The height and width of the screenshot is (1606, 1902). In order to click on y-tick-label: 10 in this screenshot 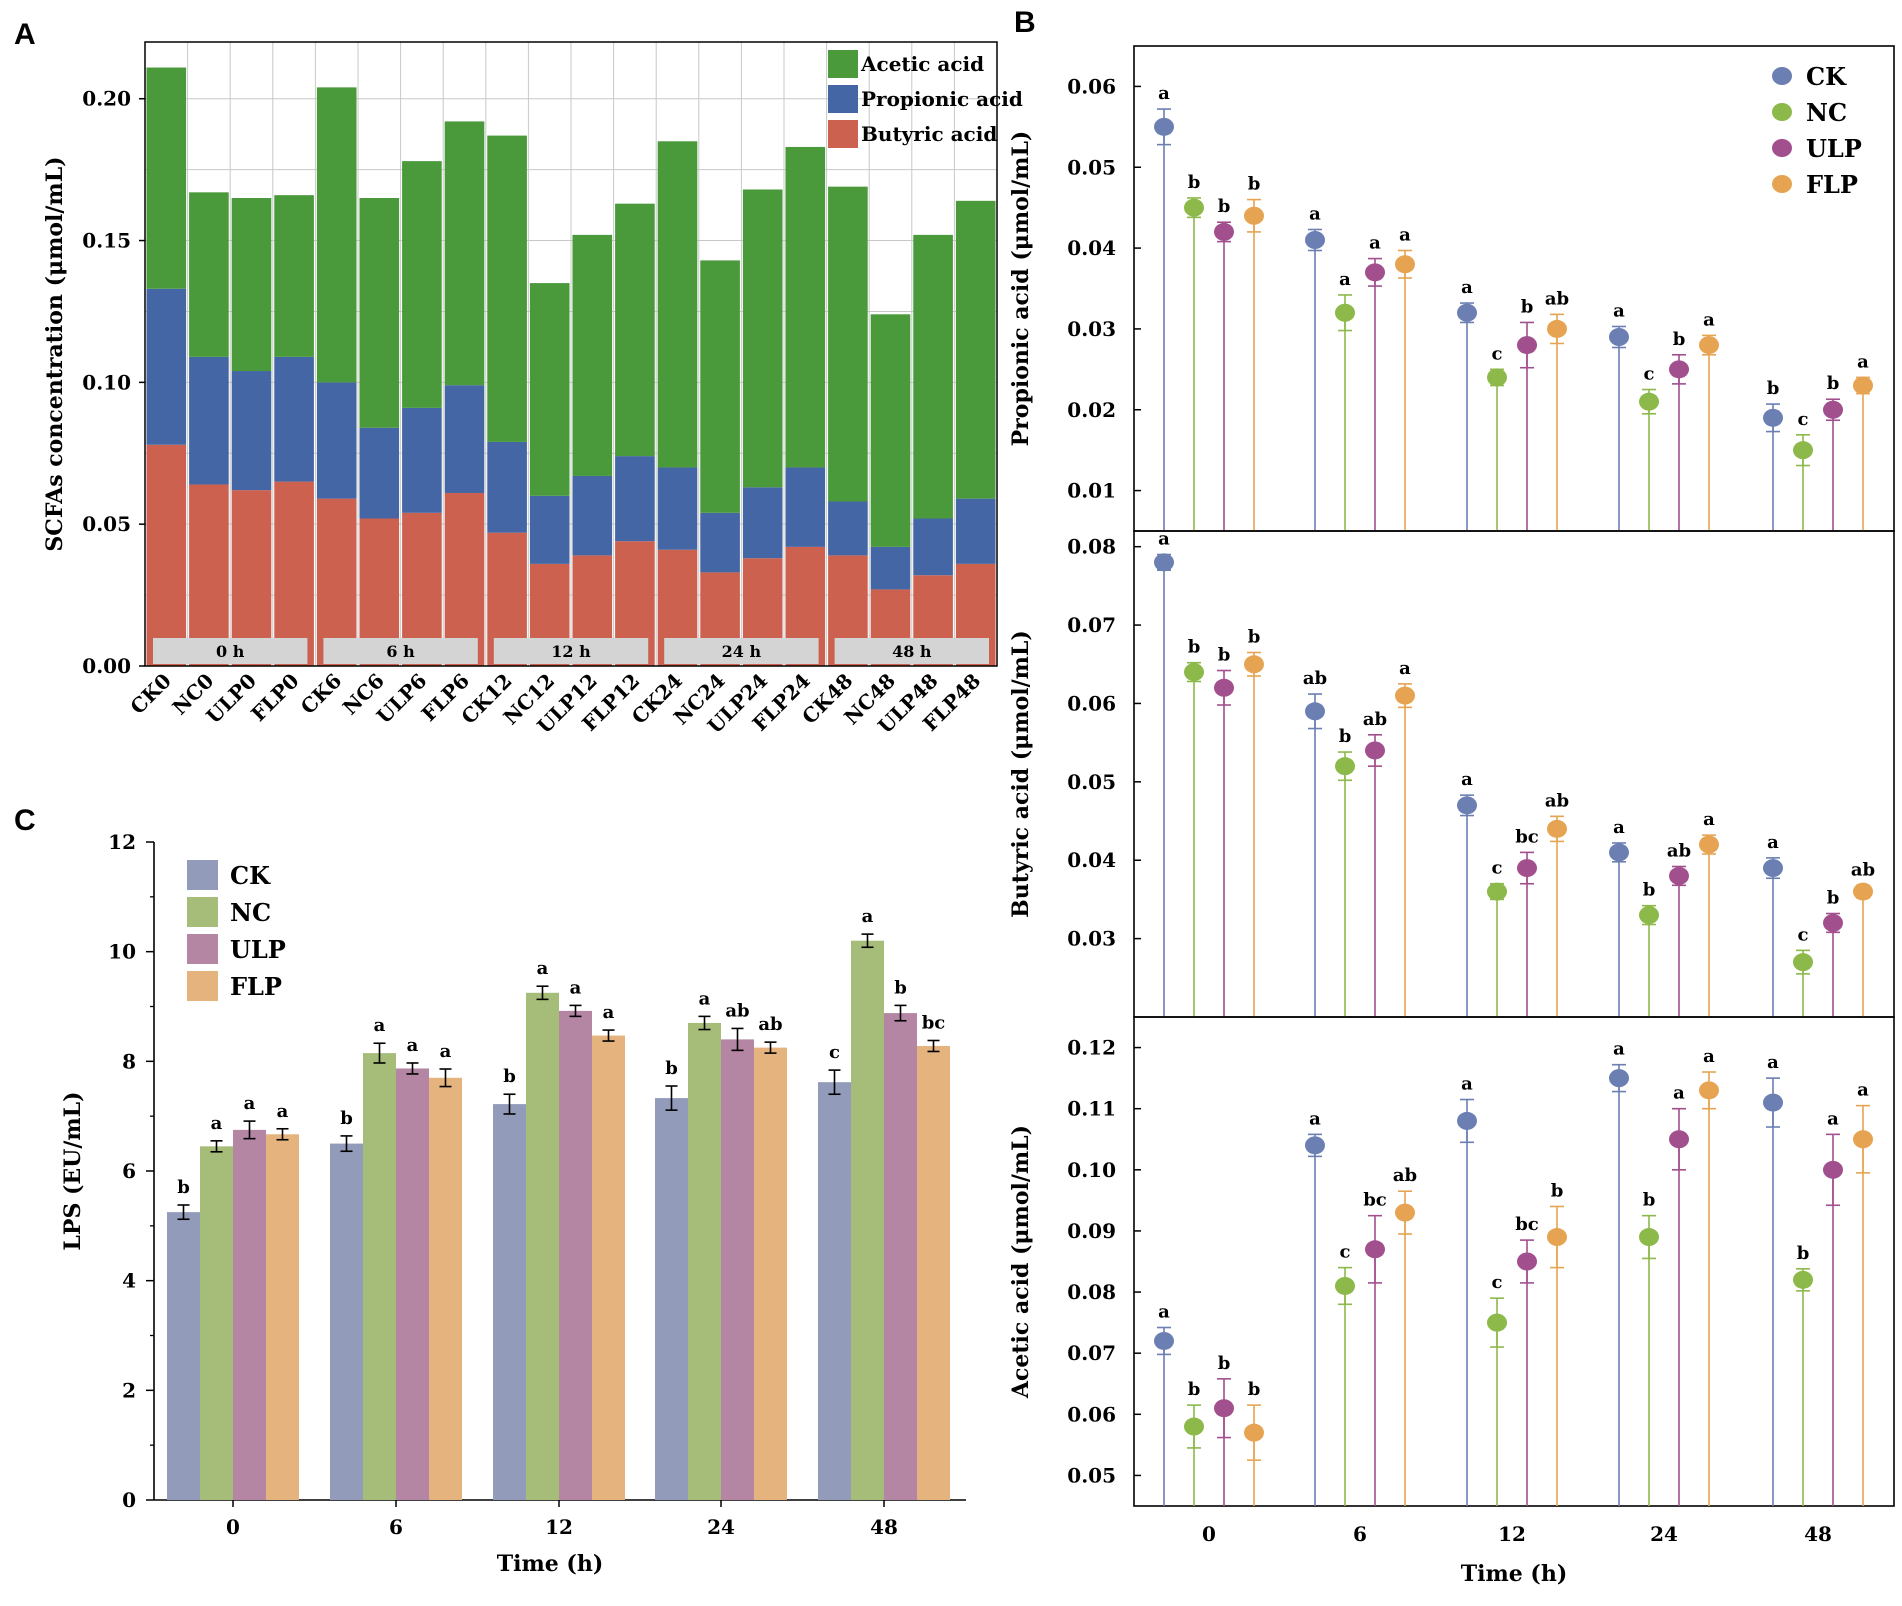, I will do `click(122, 952)`.